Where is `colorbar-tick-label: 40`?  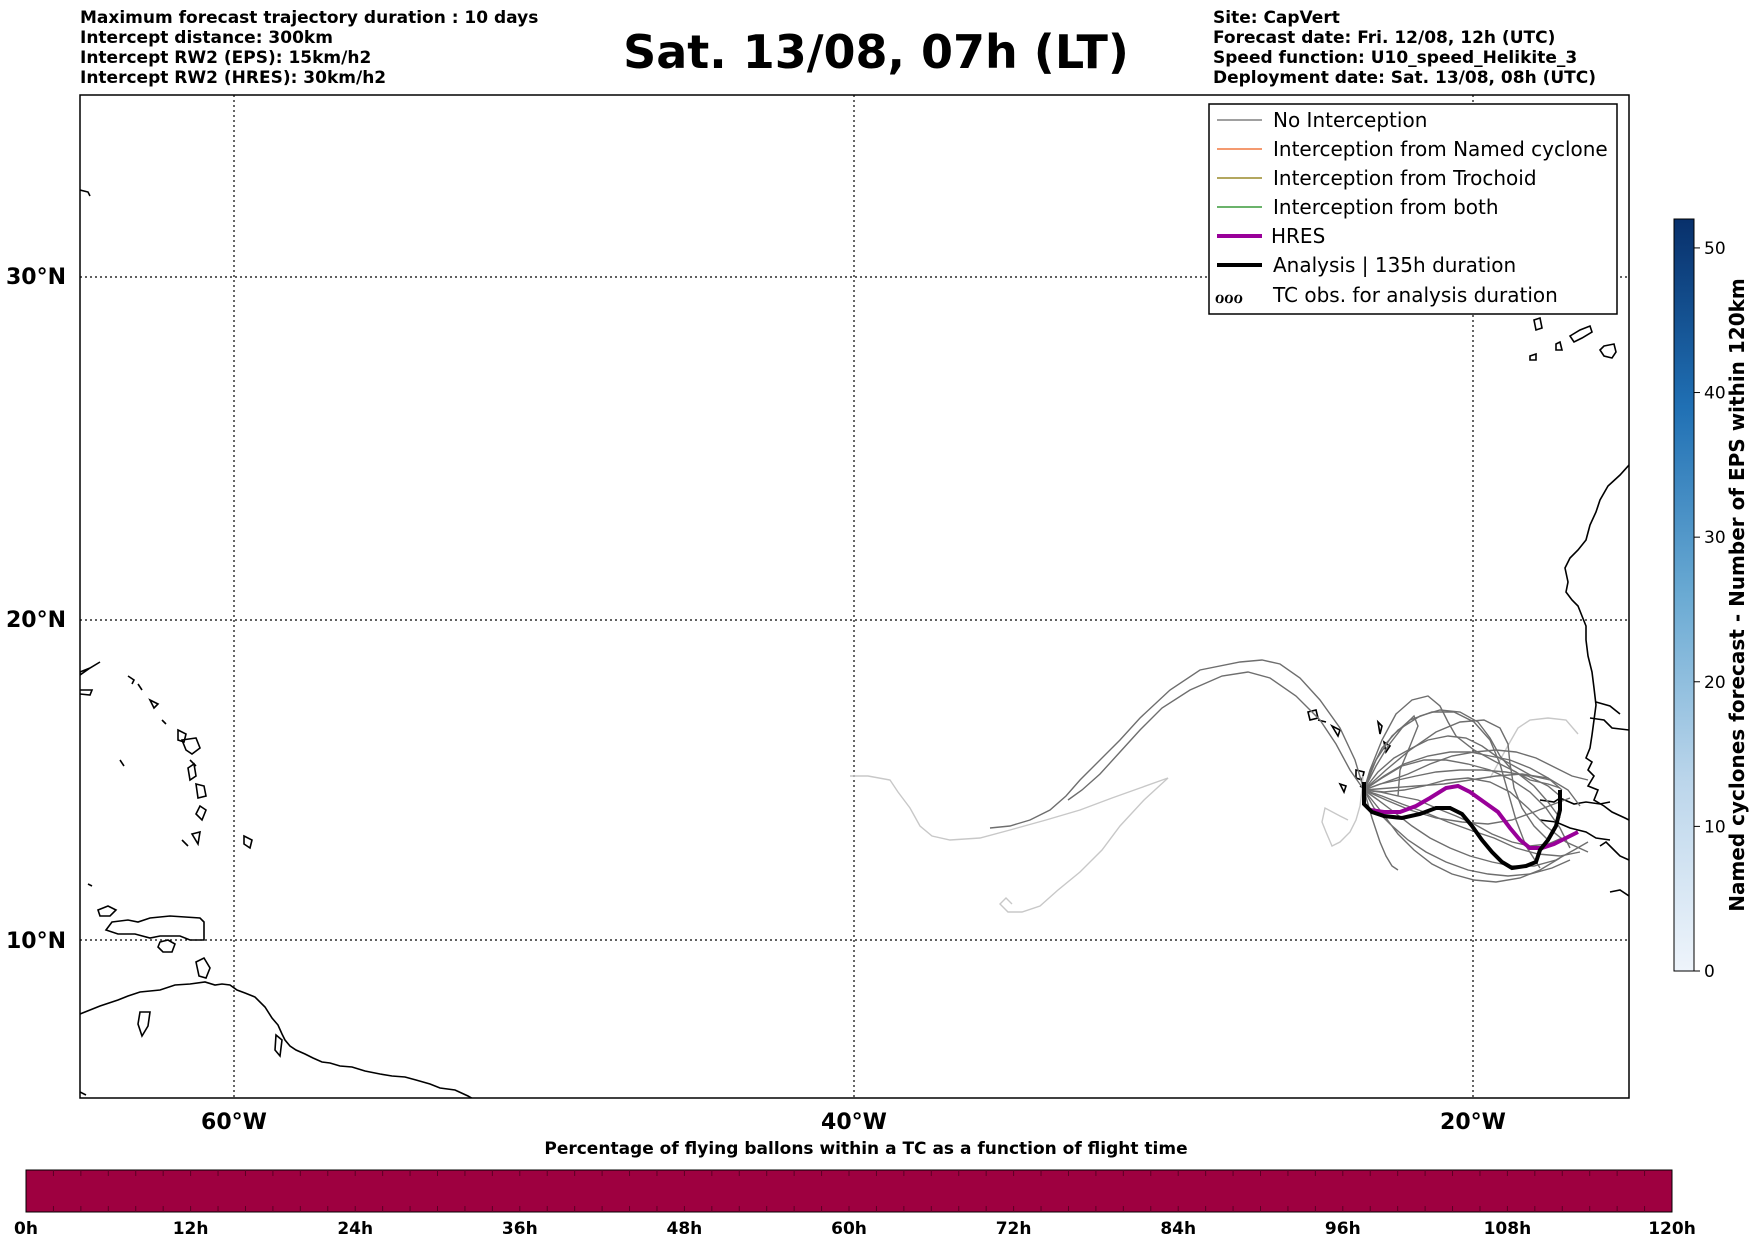
colorbar-tick-label: 40 is located at coordinates (1715, 394).